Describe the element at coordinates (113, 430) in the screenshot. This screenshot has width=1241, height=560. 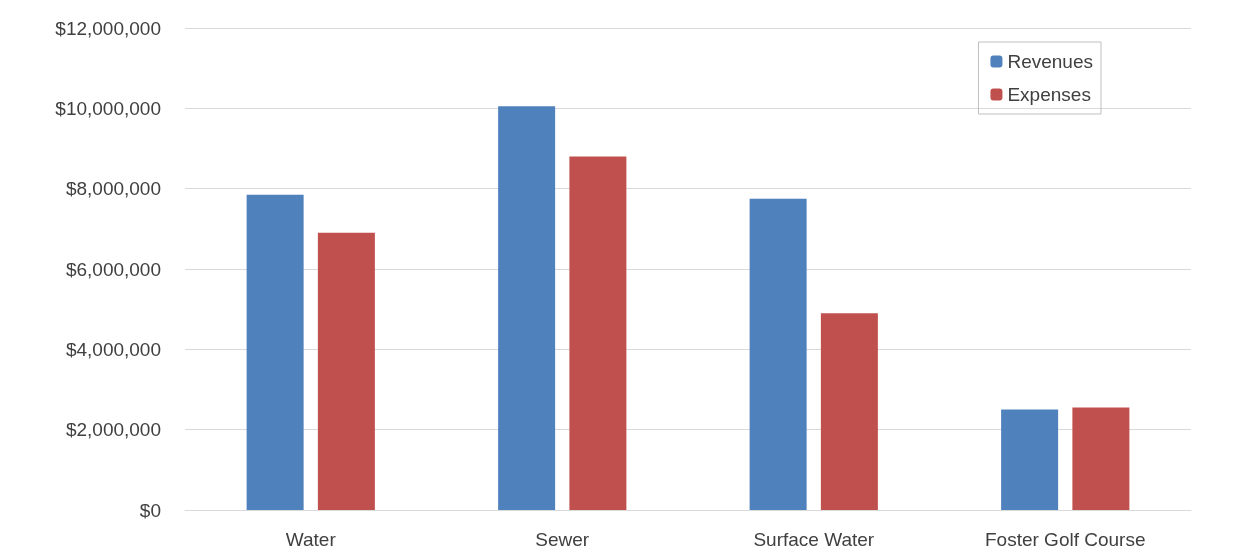
I see `y-tick-label: $2,000,000` at that location.